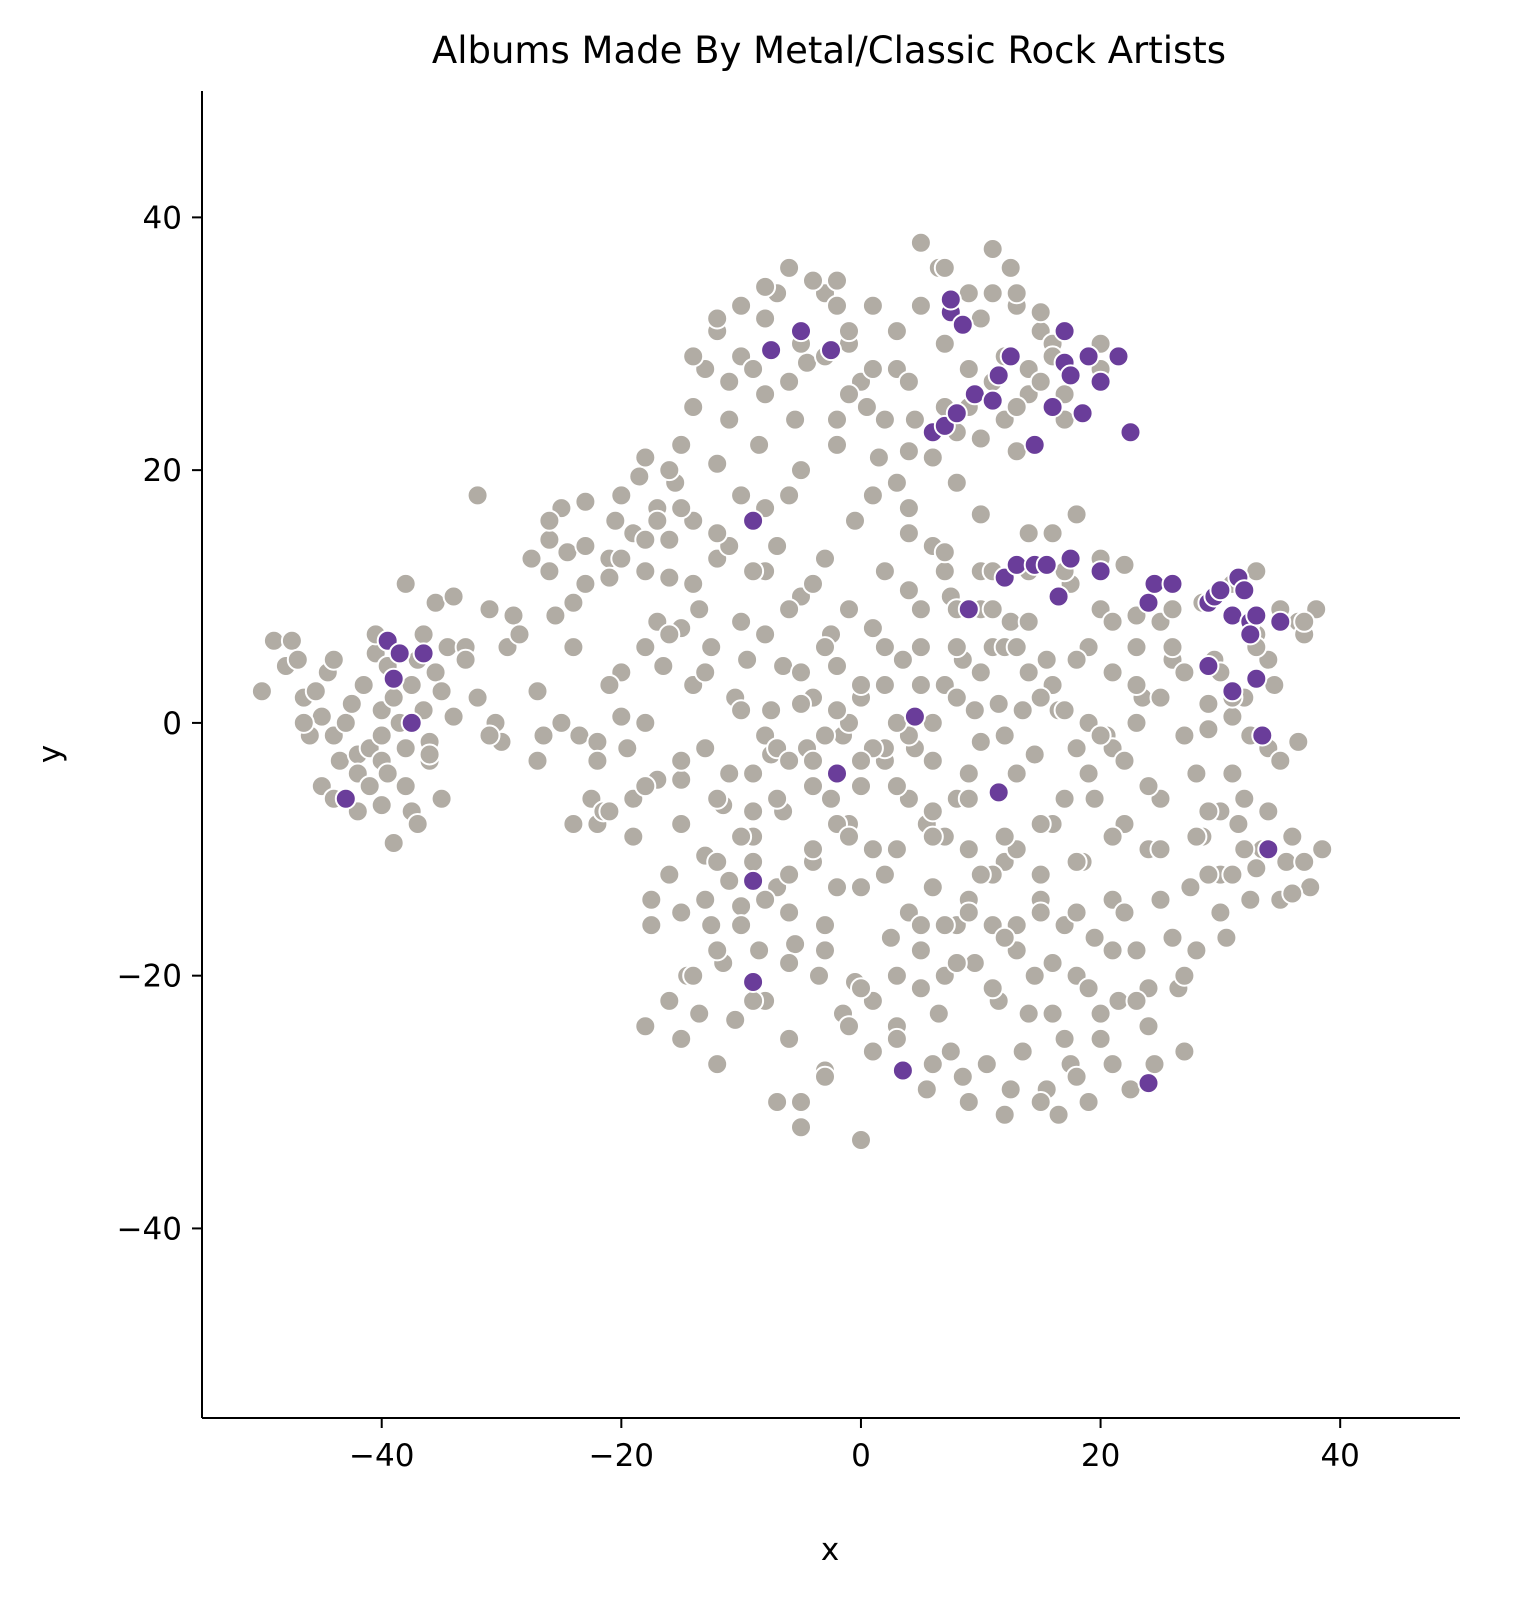 This screenshot has width=1518, height=1602. Describe the element at coordinates (1339, 1456) in the screenshot. I see `x-tick-label: 40` at that location.